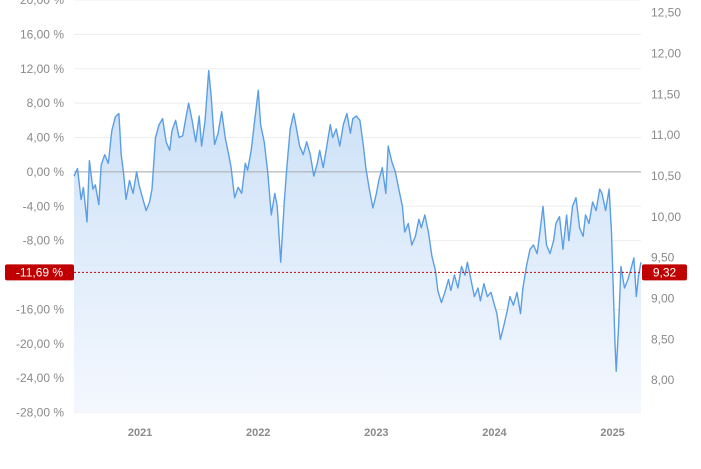 The width and height of the screenshot is (701, 469). I want to click on left-tick-label: -8,00 %, so click(44, 241).